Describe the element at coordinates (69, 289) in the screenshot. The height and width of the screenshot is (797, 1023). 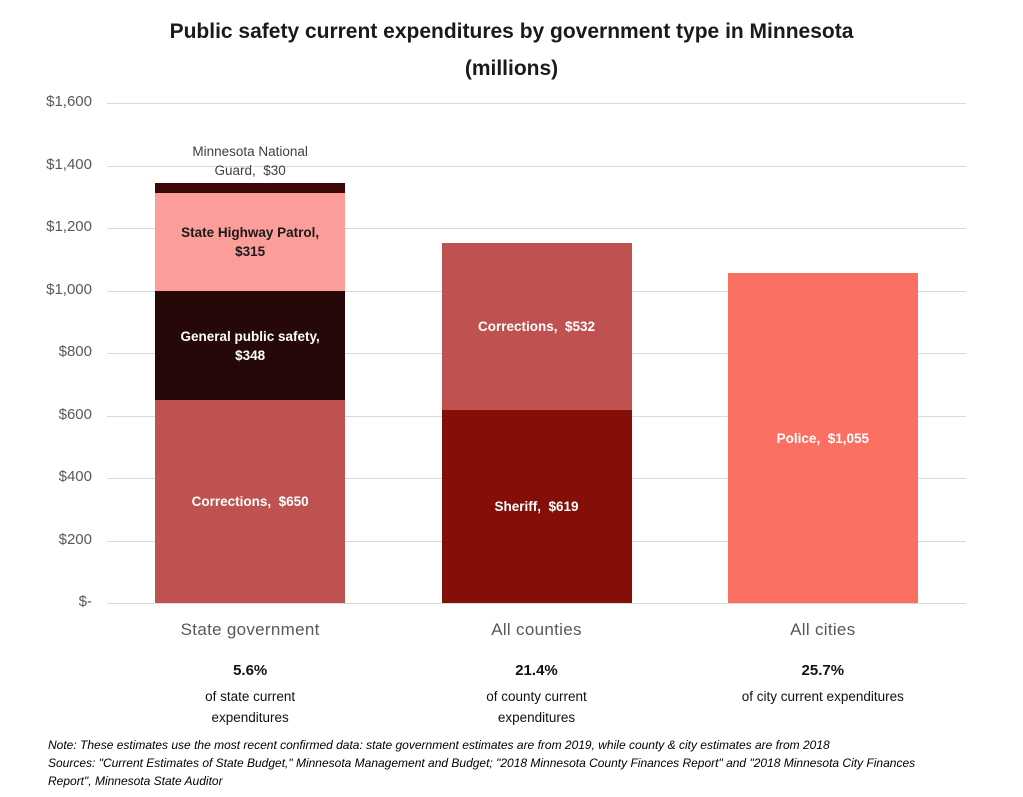
I see `y-tick-label-1000: $1,000` at that location.